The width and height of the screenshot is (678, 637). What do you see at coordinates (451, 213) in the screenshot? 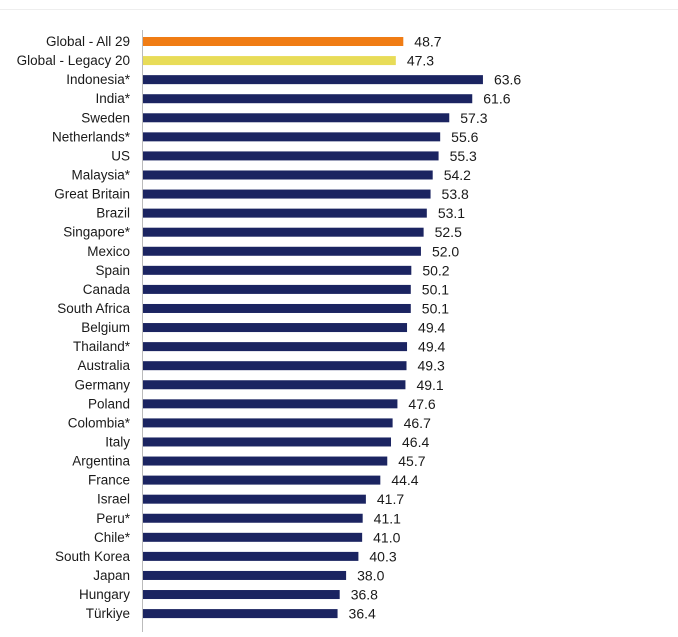
I see `value-label: 53.1` at bounding box center [451, 213].